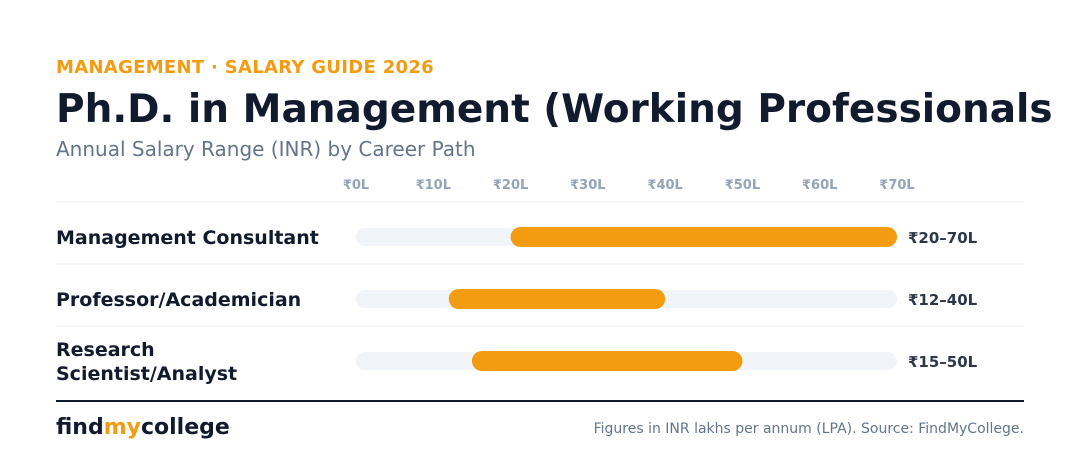 The height and width of the screenshot is (474, 1080). I want to click on x-tick-label-7: ₹70L, so click(896, 185).